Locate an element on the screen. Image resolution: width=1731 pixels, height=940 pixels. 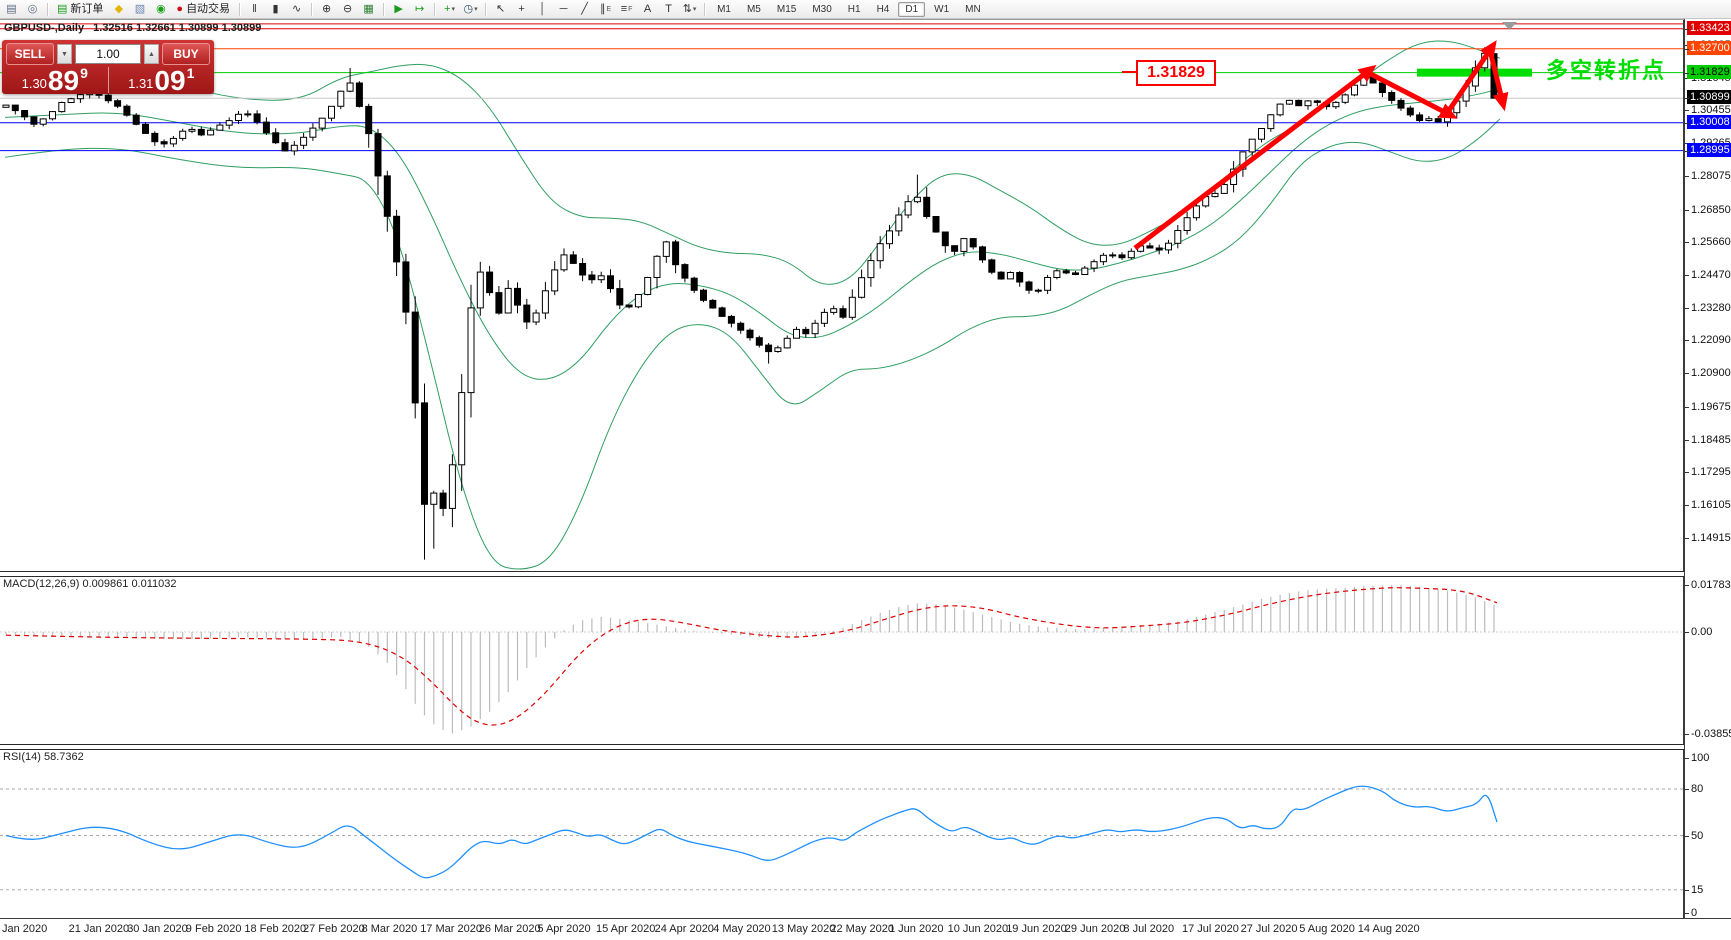
chart-shift-icon: ↦ is located at coordinates (419, 9).